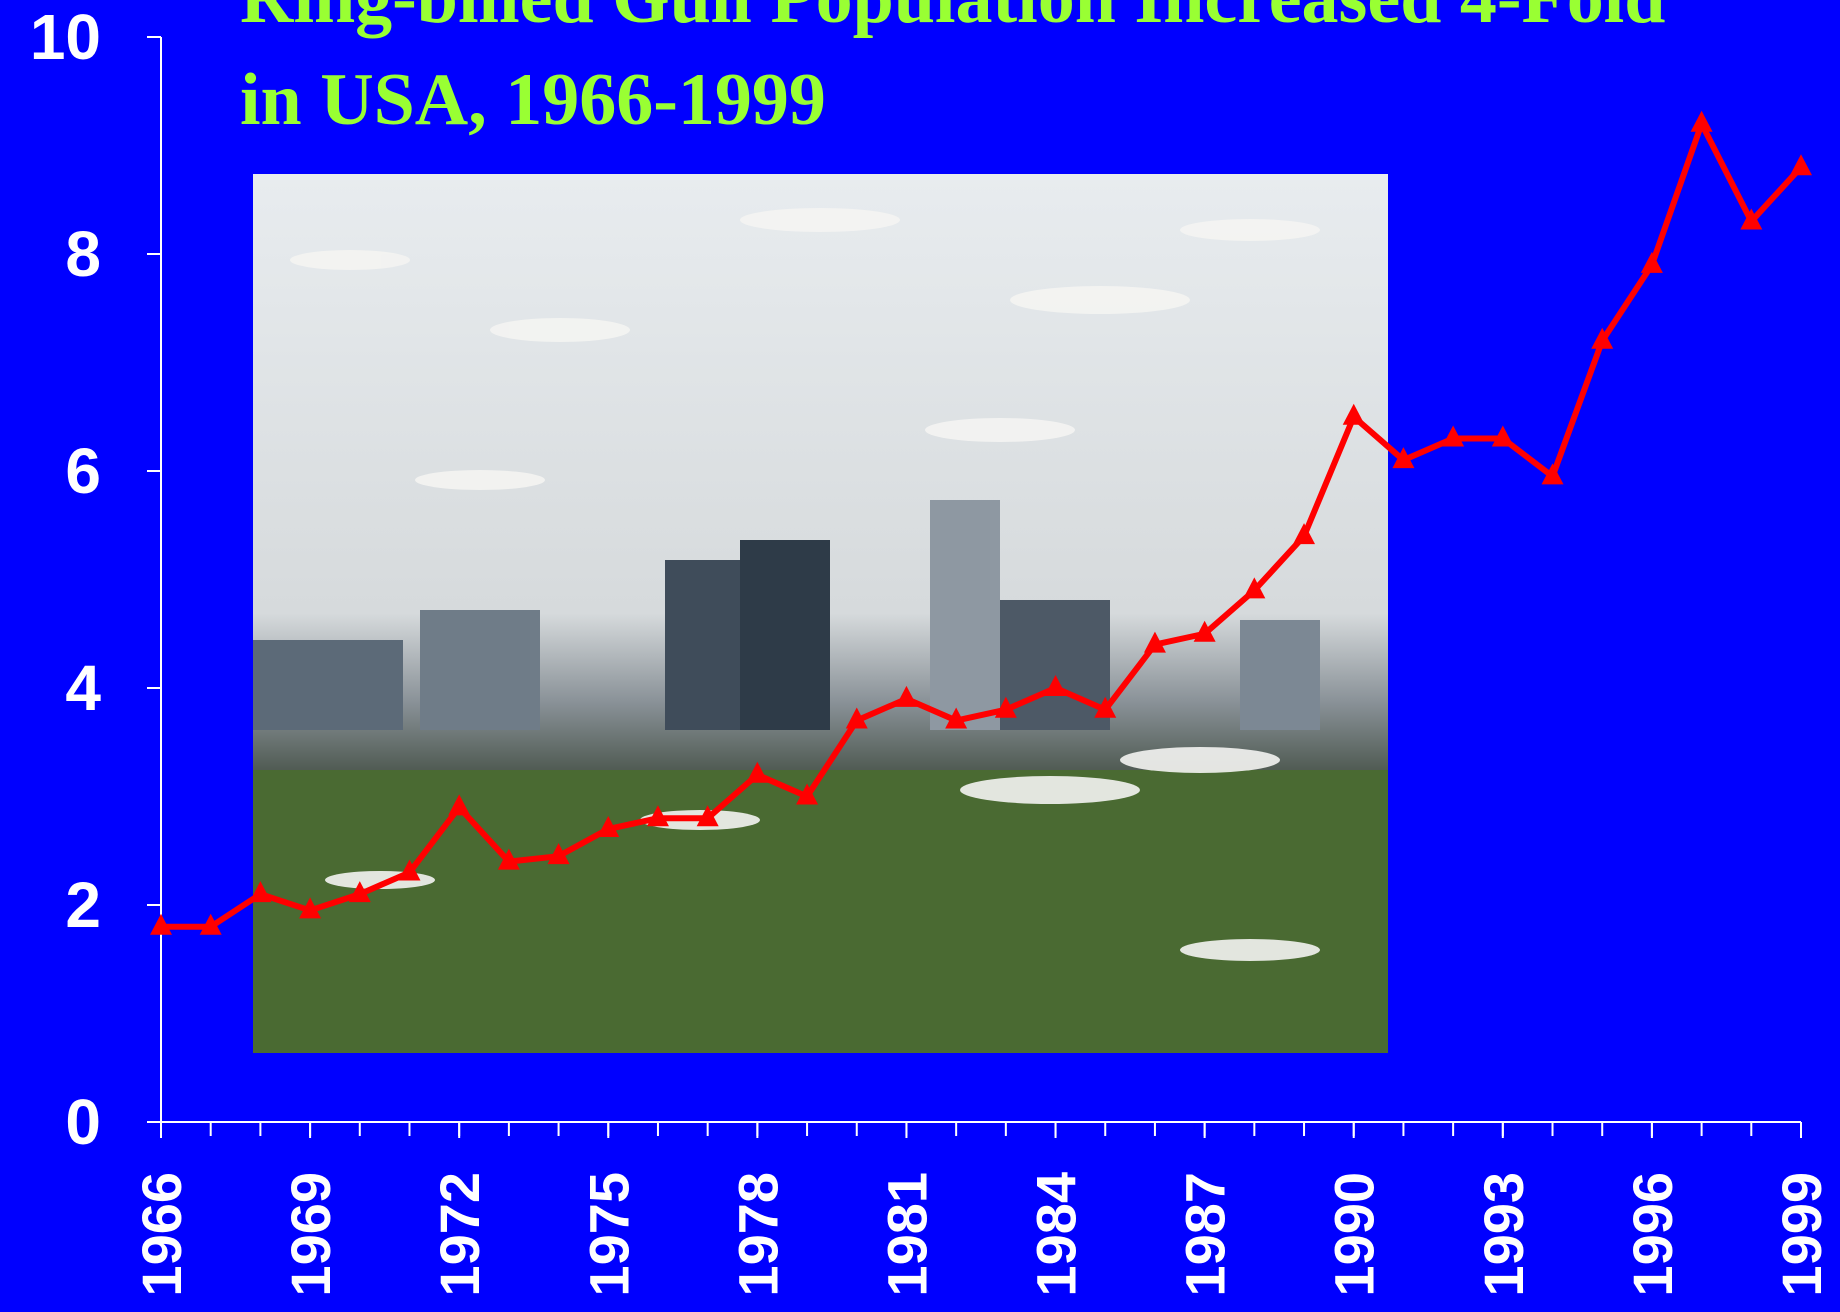 Image resolution: width=1840 pixels, height=1312 pixels. Describe the element at coordinates (83, 471) in the screenshot. I see `y-tick-label: 6` at that location.